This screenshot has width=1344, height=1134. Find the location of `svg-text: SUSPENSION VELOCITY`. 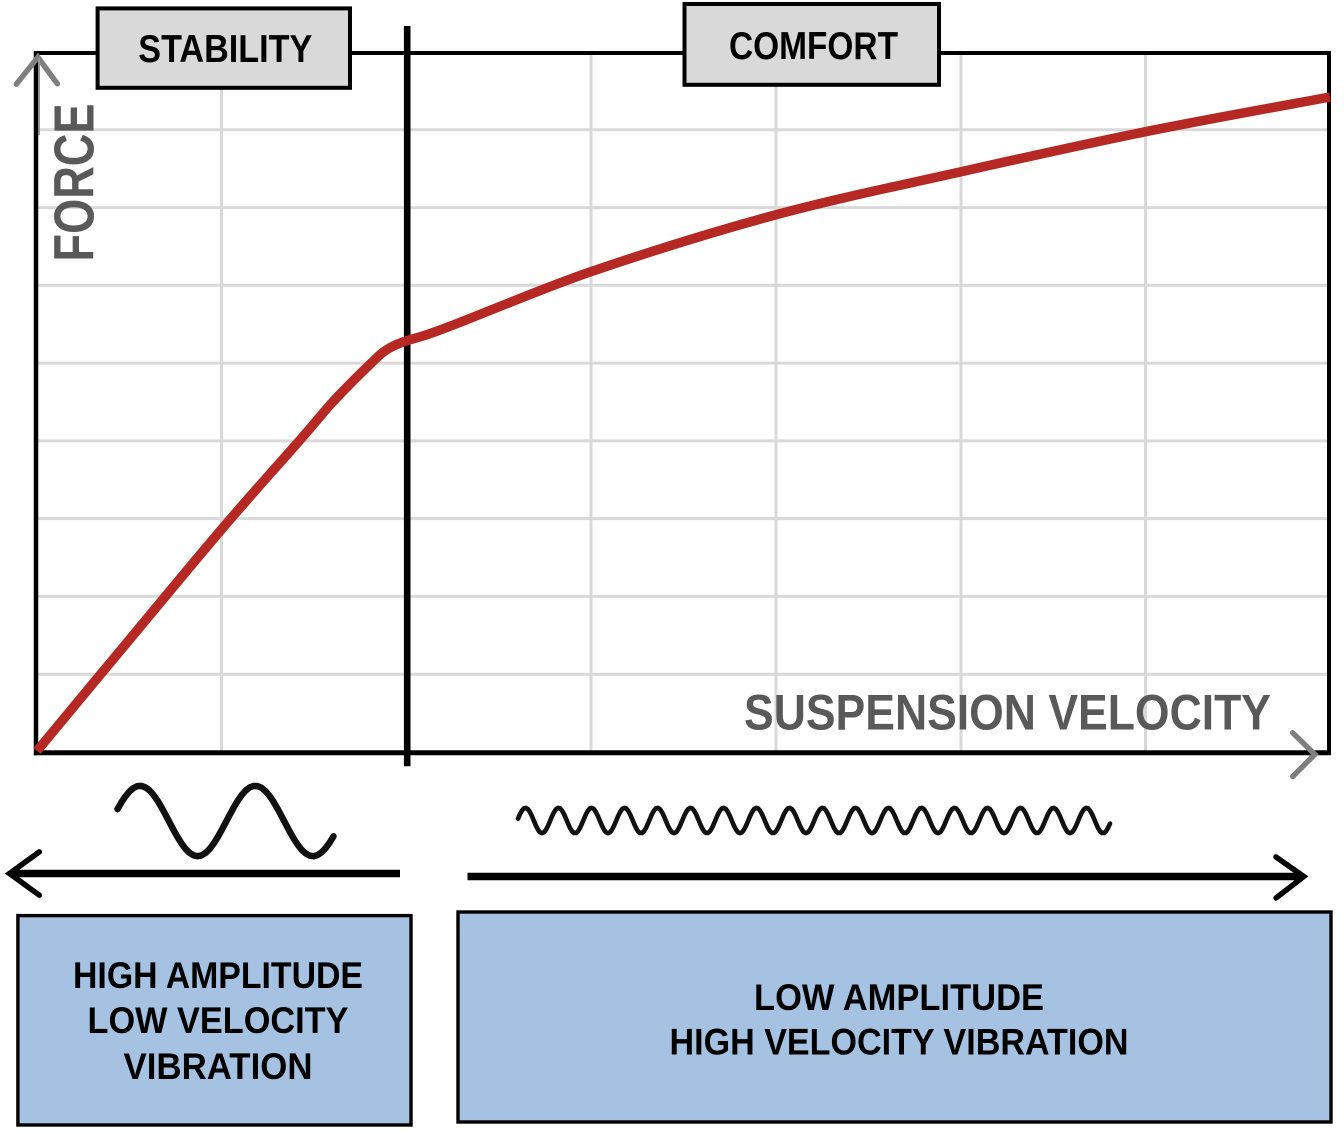

svg-text: SUSPENSION VELOCITY is located at coordinates (1007, 713).